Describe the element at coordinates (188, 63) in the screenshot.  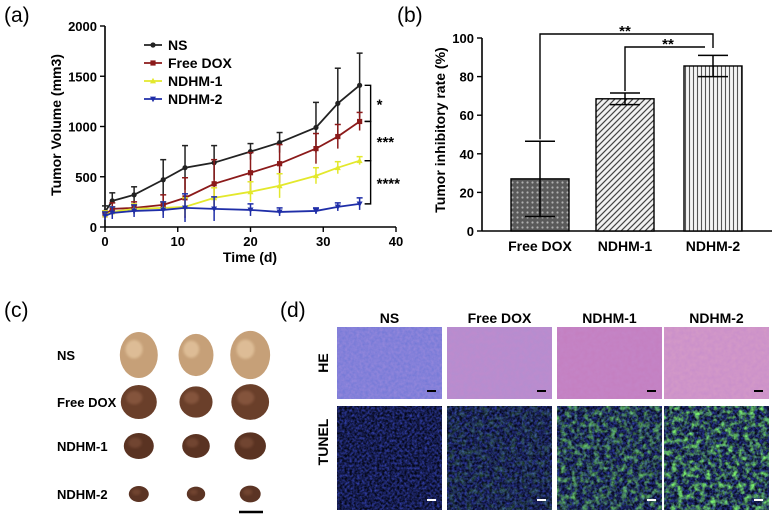
I see `legend-entry: Free DOX` at that location.